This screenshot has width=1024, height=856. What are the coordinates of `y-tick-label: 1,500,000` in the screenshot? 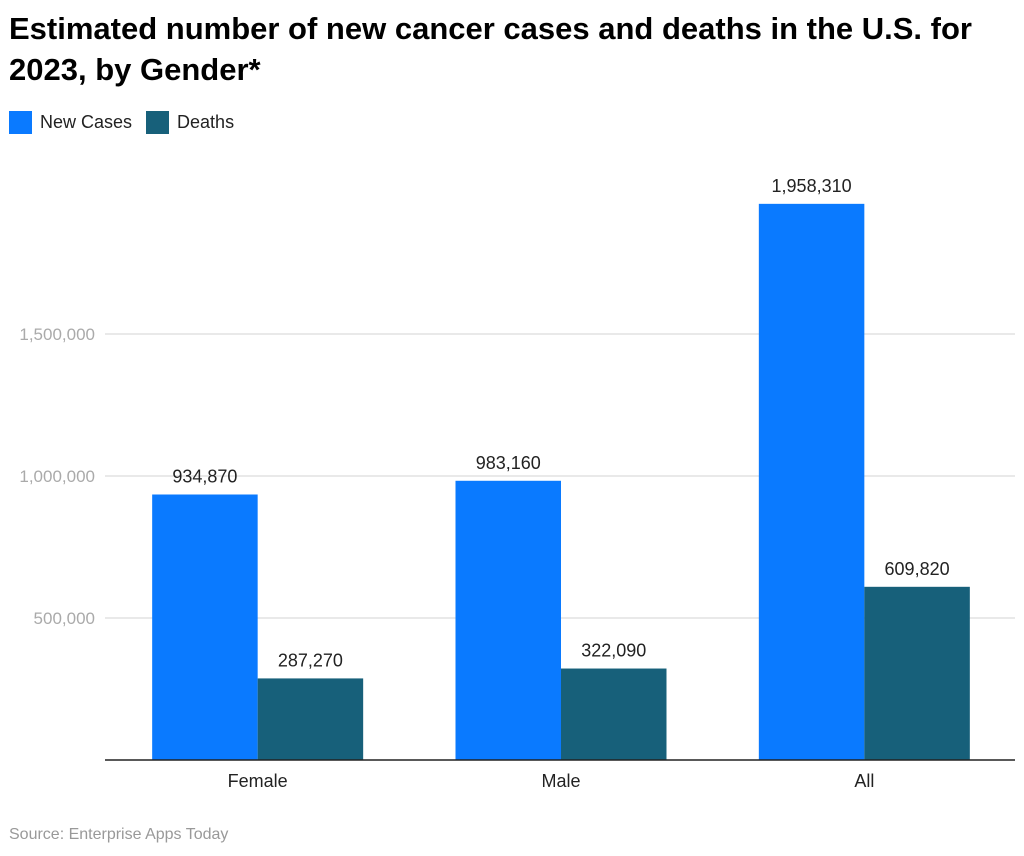 It's located at (57, 334).